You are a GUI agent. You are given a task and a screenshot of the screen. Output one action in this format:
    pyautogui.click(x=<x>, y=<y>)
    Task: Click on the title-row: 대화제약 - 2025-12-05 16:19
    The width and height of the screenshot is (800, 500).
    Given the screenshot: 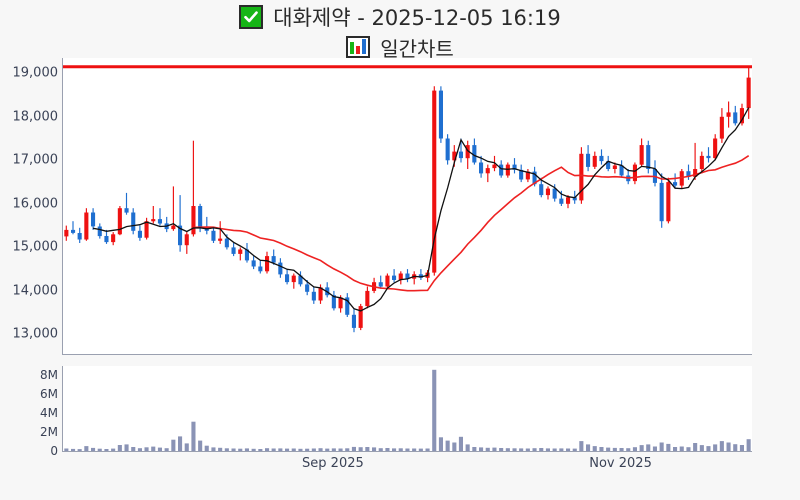 What is the action you would take?
    pyautogui.click(x=400, y=17)
    